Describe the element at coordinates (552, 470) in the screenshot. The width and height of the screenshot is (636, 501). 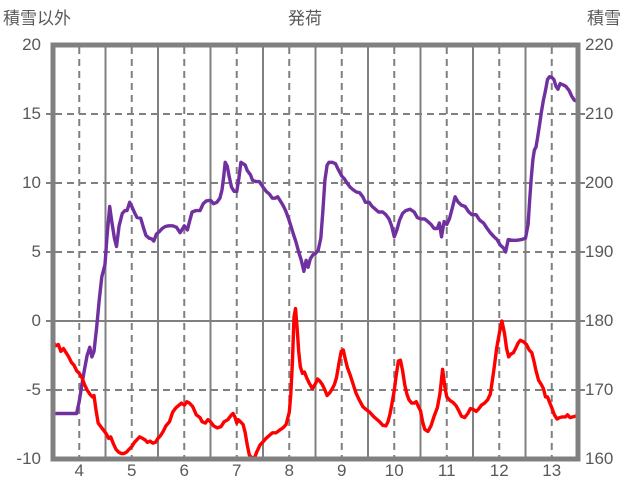
I see `x-axis-tick-label: 13` at that location.